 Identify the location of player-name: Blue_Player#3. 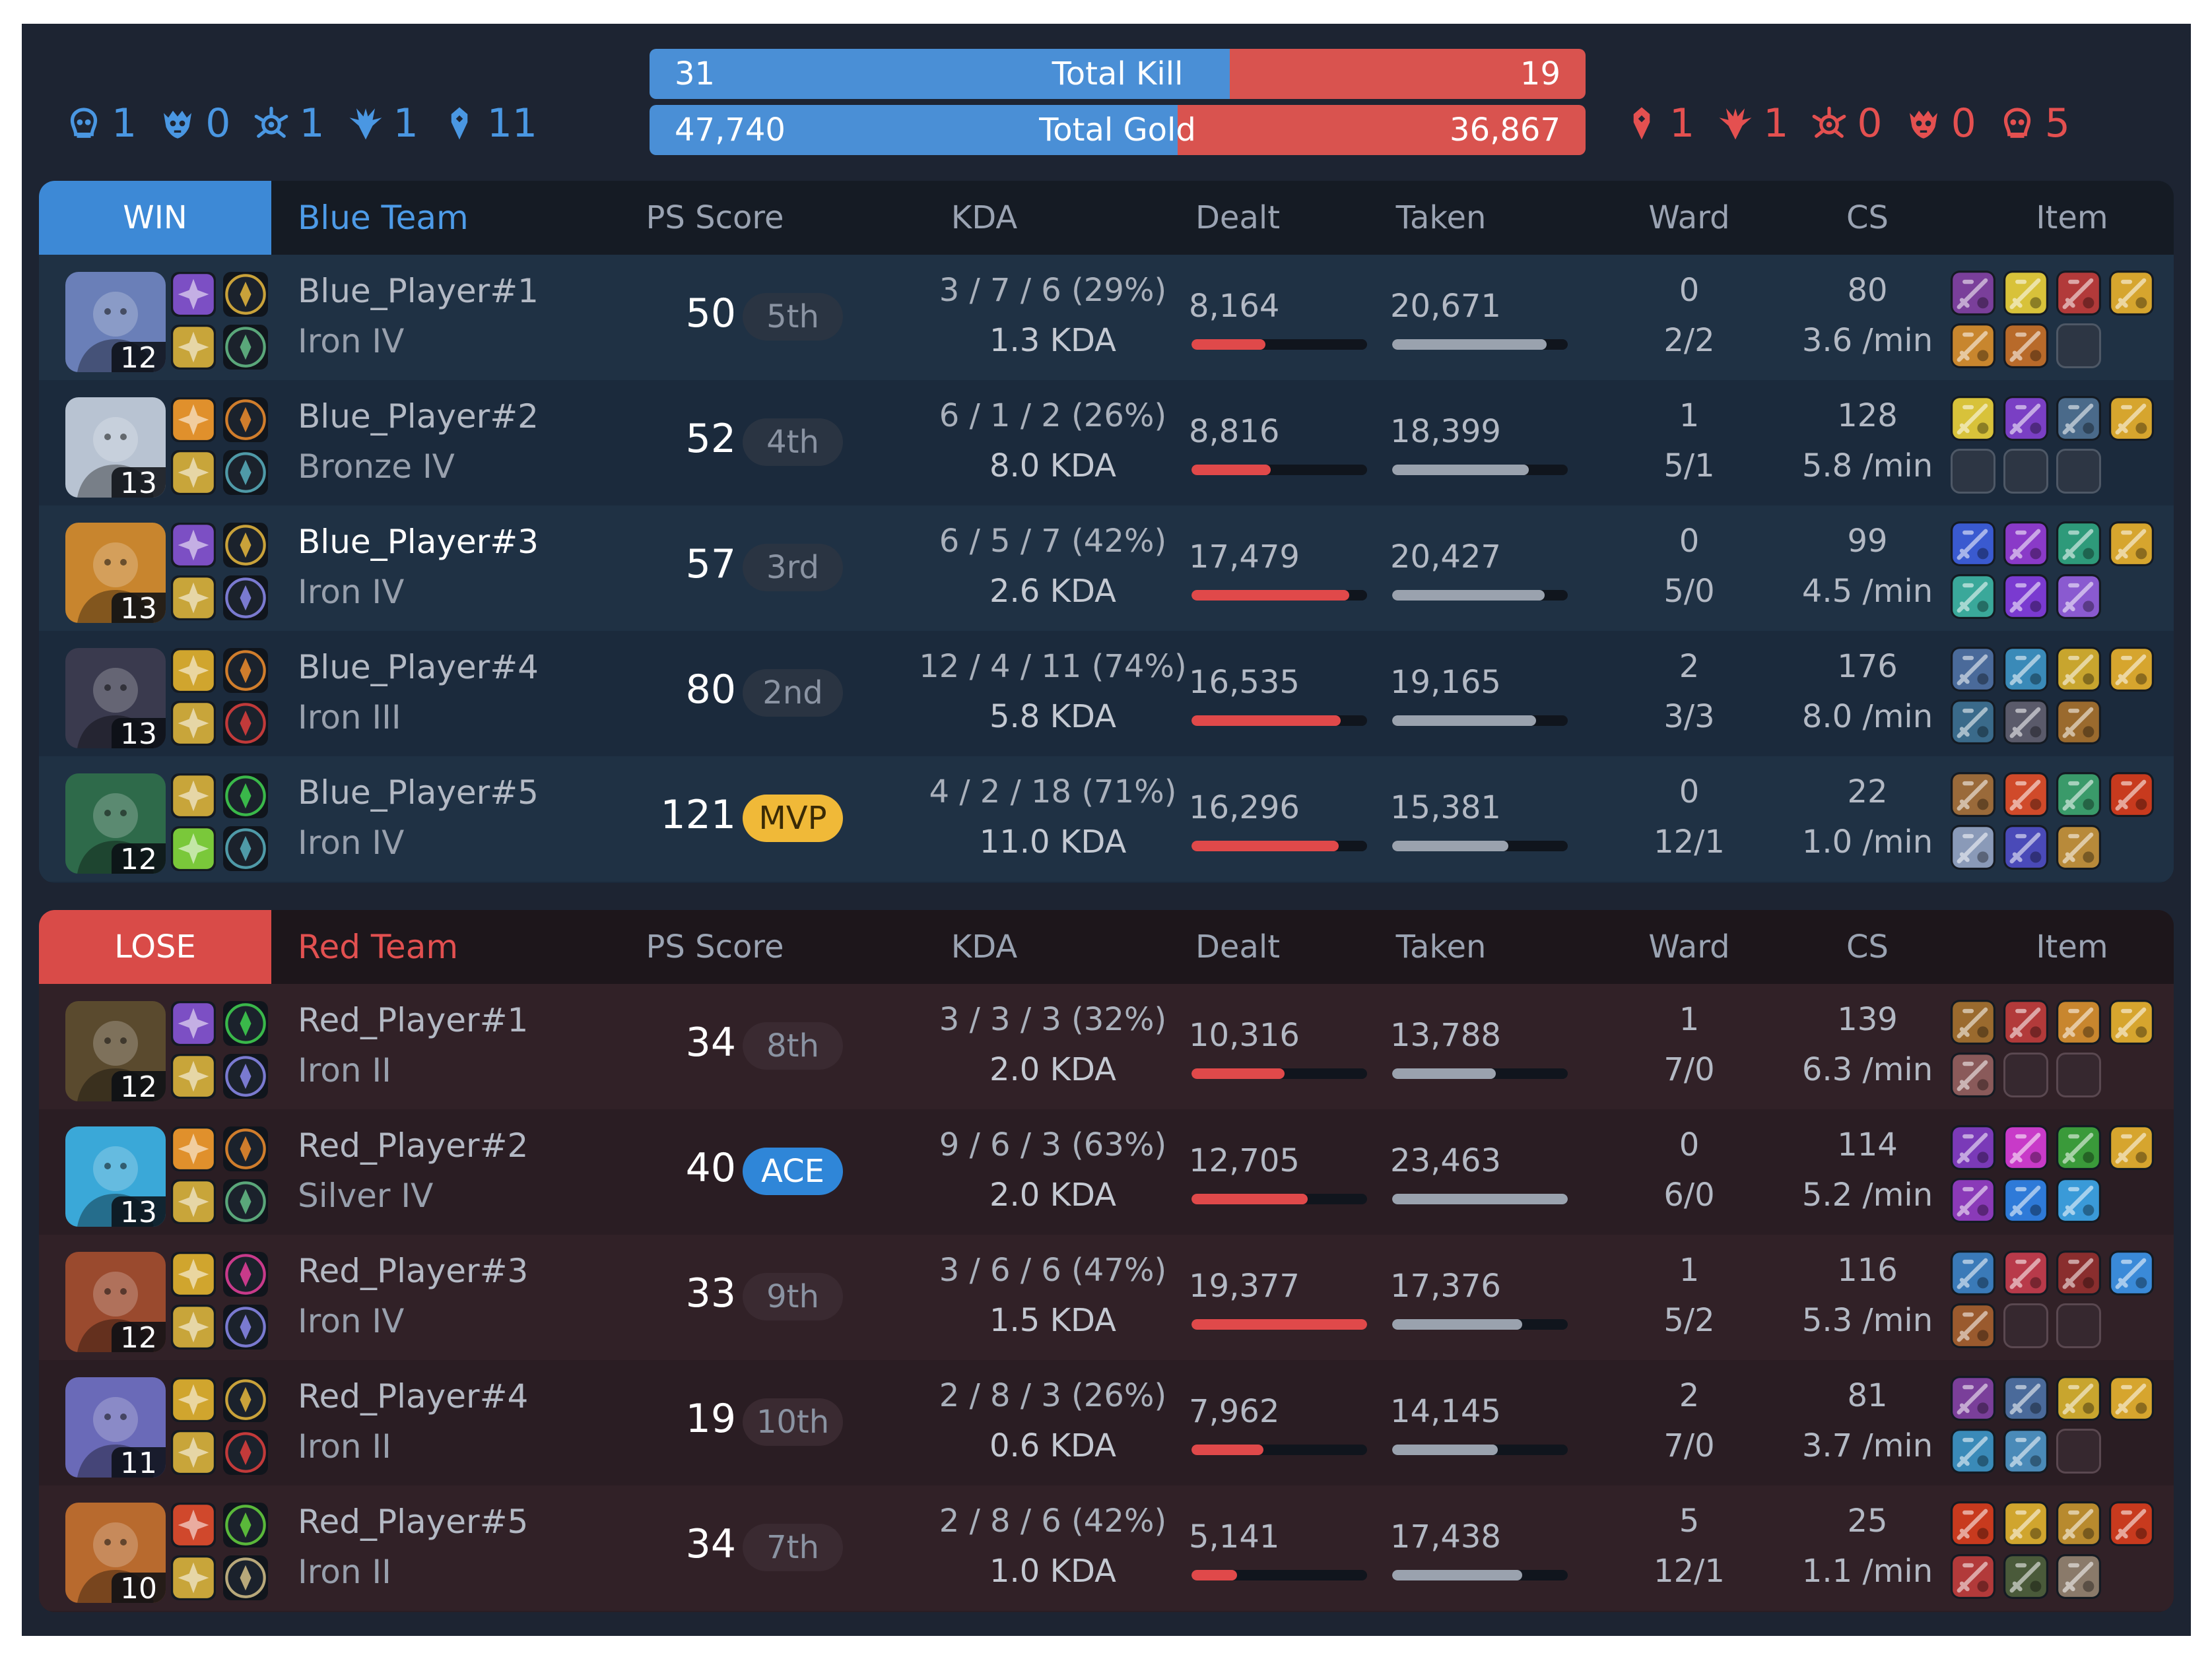
(418, 542).